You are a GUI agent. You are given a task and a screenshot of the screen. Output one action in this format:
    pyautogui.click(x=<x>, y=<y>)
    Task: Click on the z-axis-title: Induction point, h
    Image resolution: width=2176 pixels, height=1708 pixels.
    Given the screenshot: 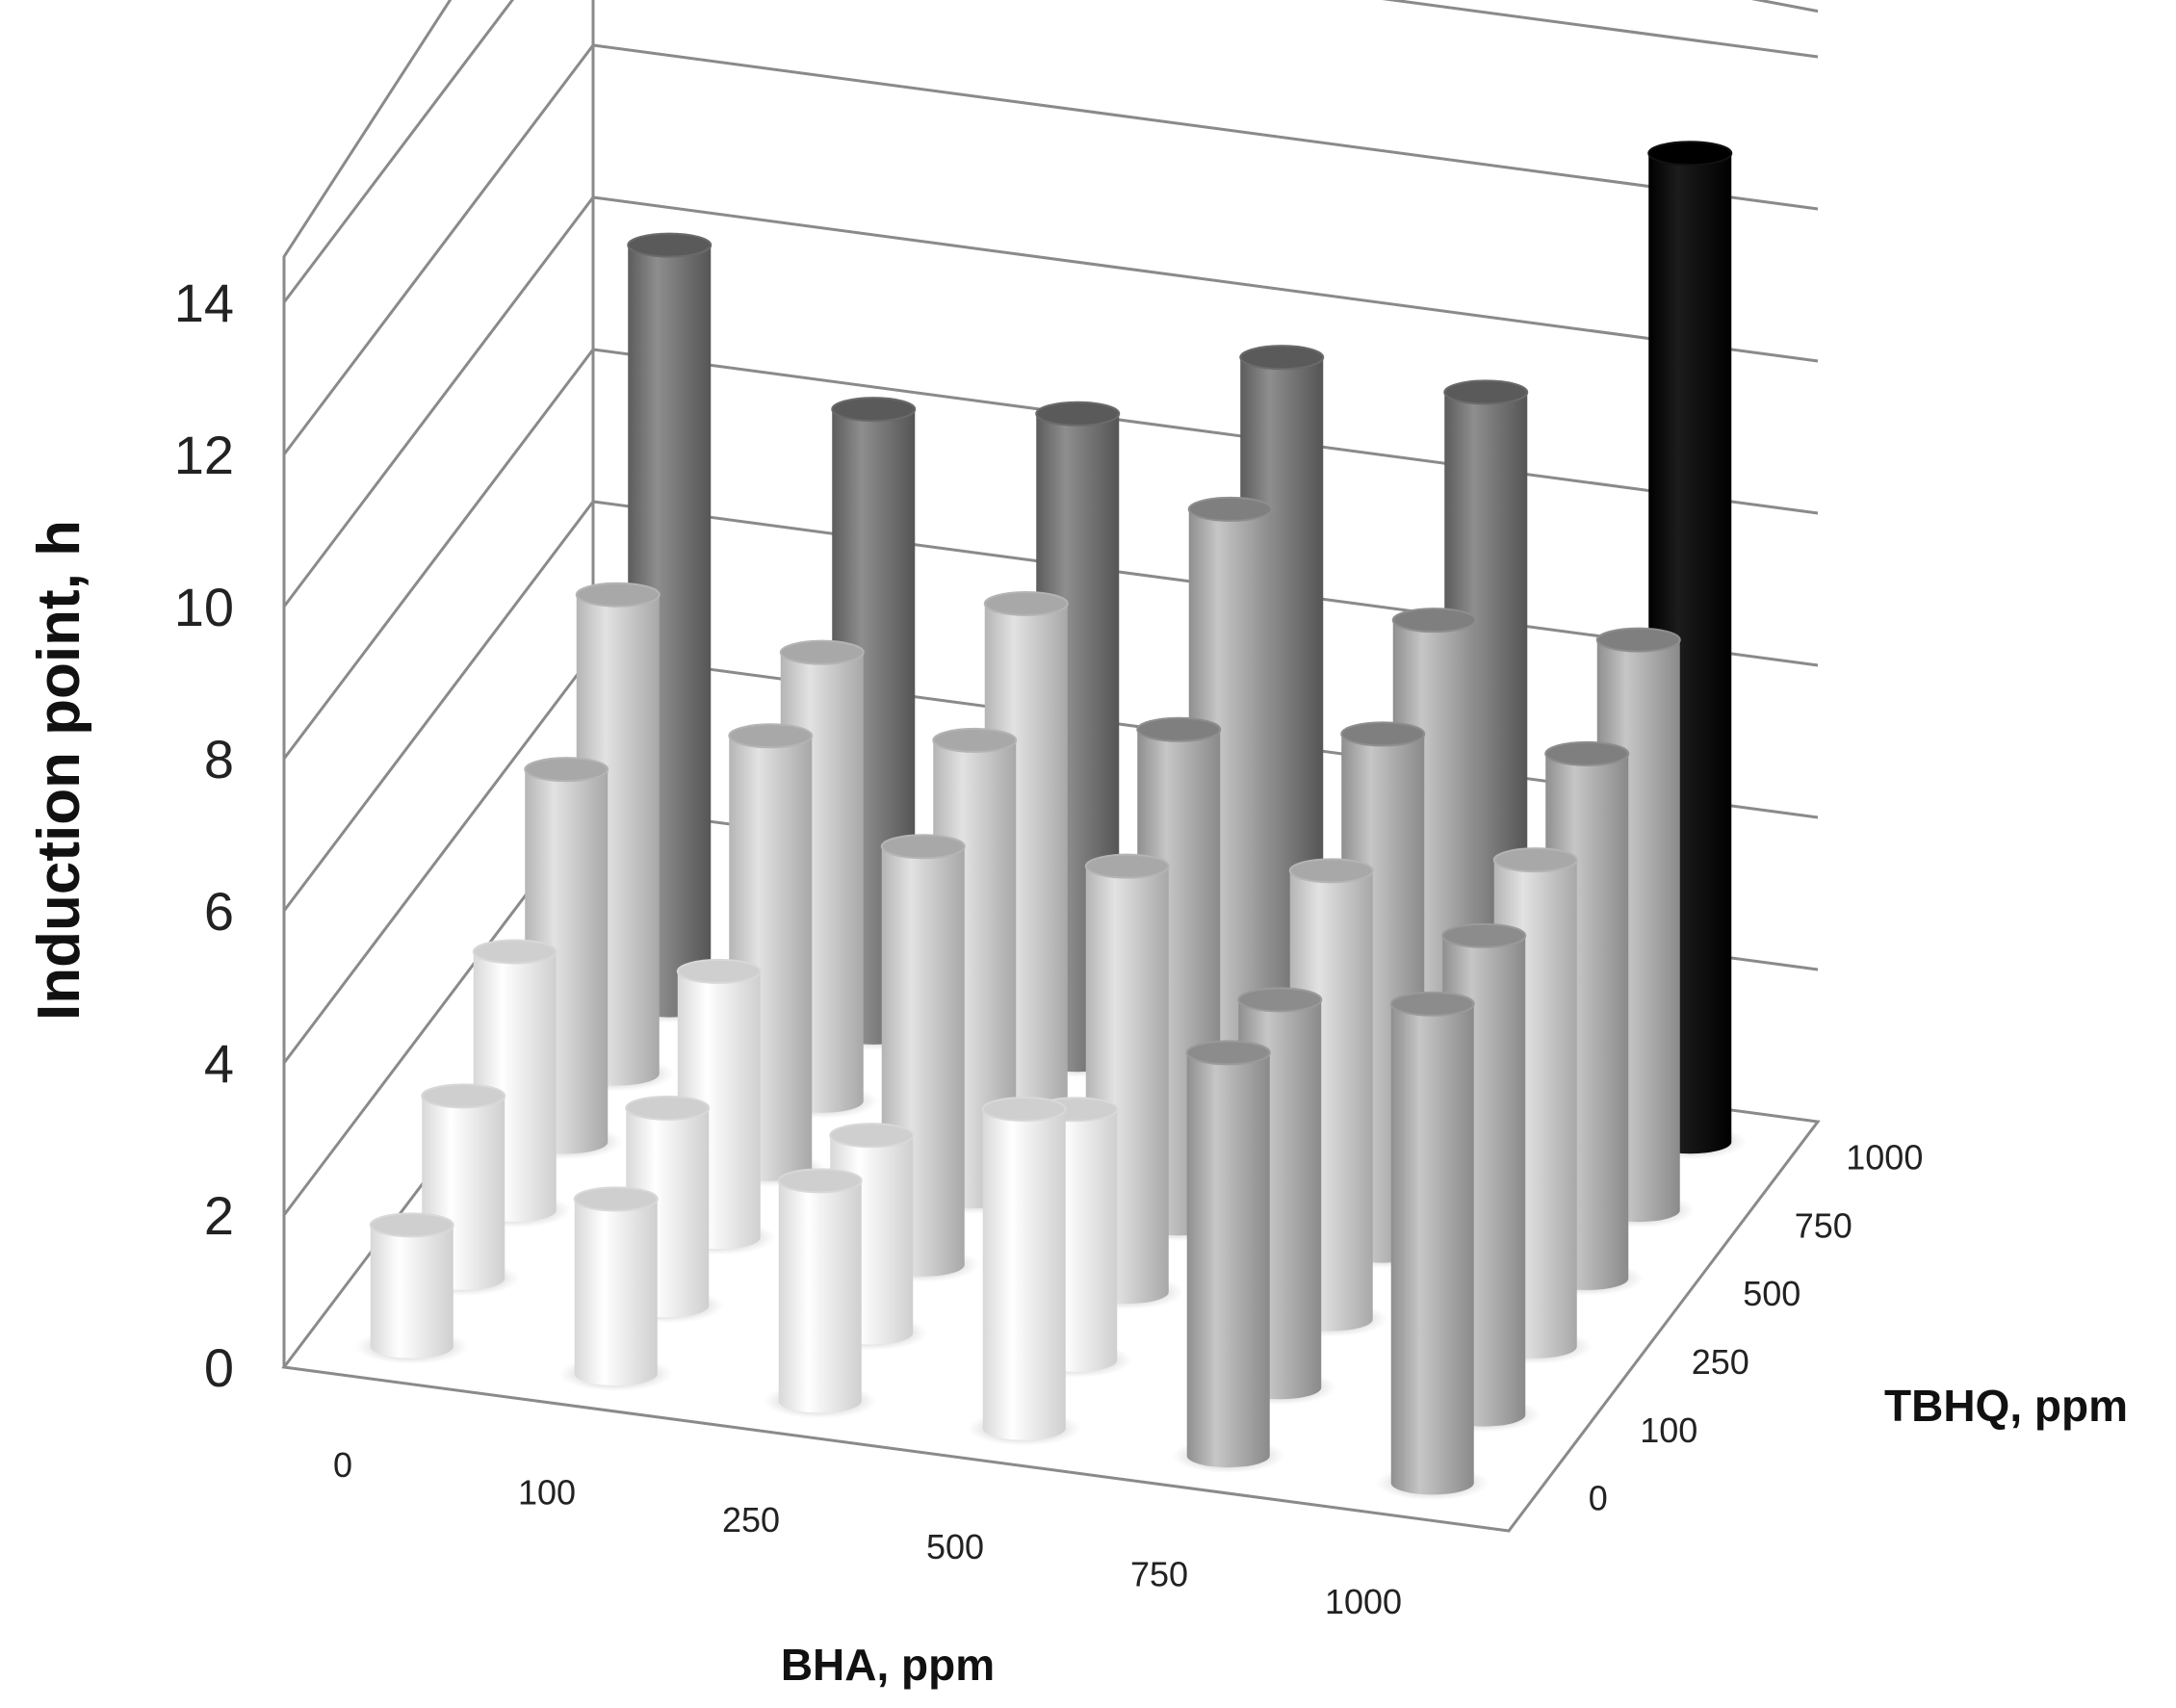 What is the action you would take?
    pyautogui.click(x=59, y=770)
    